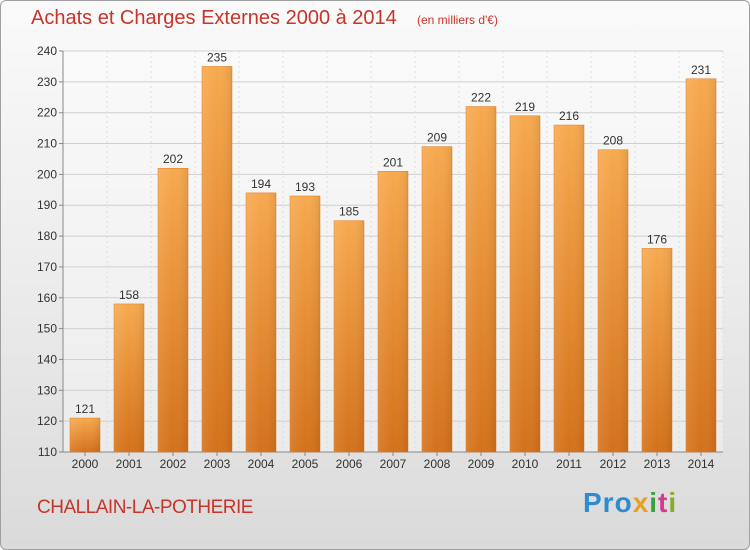  What do you see at coordinates (47, 144) in the screenshot?
I see `y-tick-label: 210` at bounding box center [47, 144].